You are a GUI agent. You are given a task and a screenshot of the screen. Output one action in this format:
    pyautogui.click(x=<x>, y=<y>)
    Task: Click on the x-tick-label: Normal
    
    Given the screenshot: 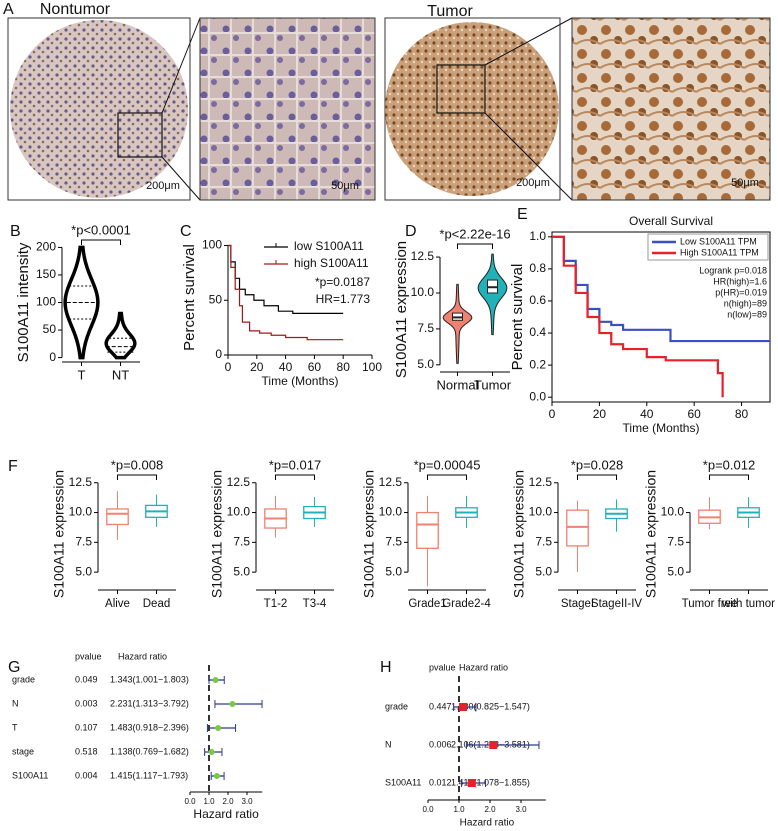 What is the action you would take?
    pyautogui.click(x=458, y=384)
    